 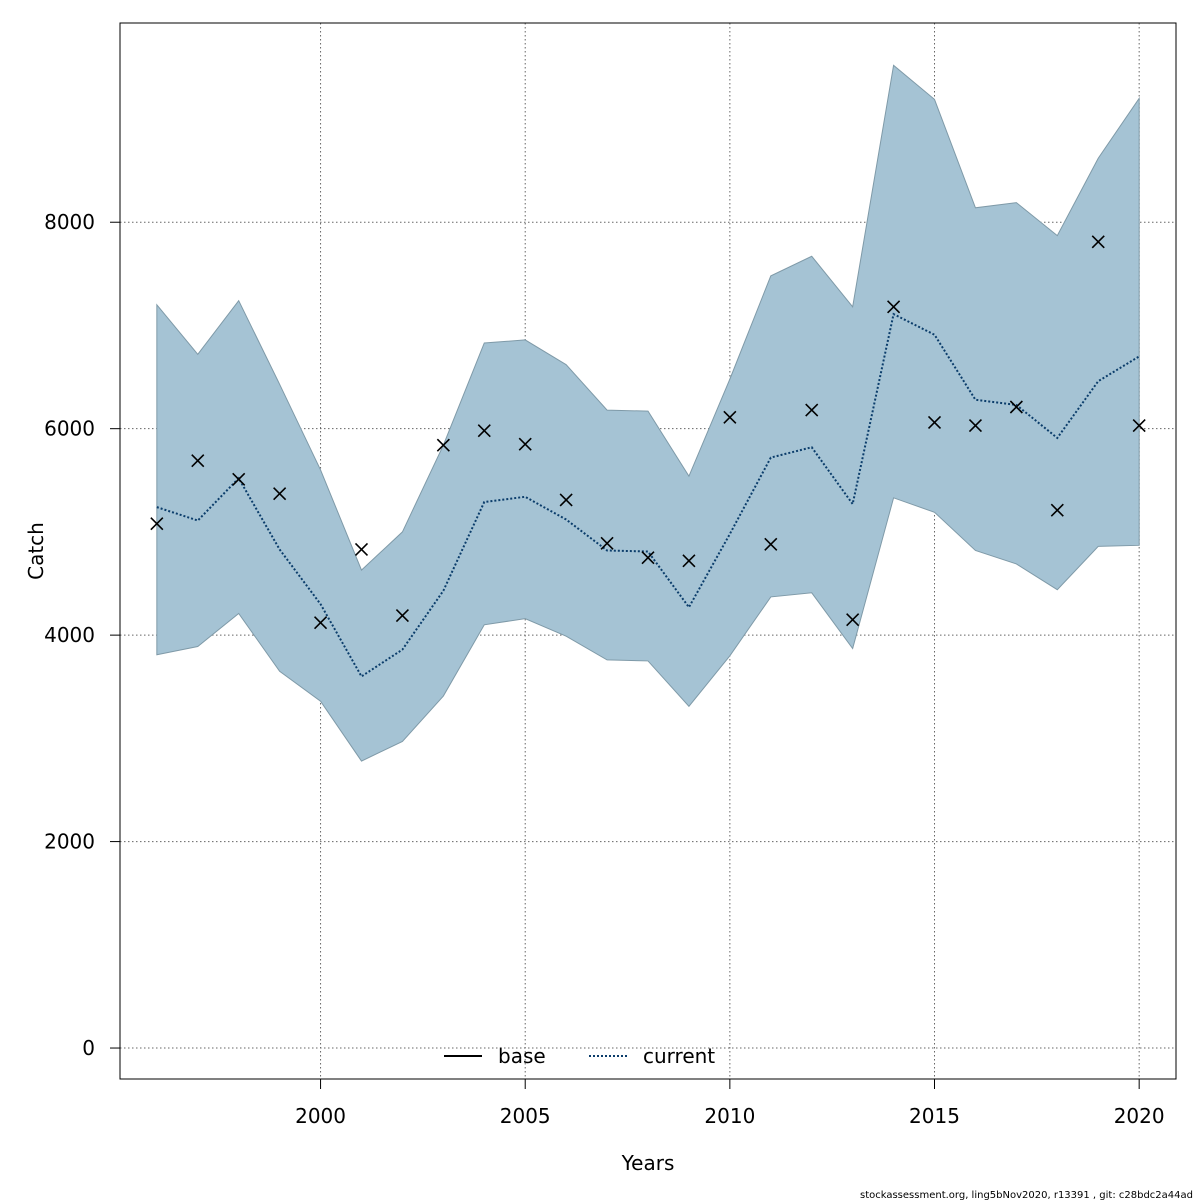 I want to click on observed-point-2016, so click(x=975, y=426).